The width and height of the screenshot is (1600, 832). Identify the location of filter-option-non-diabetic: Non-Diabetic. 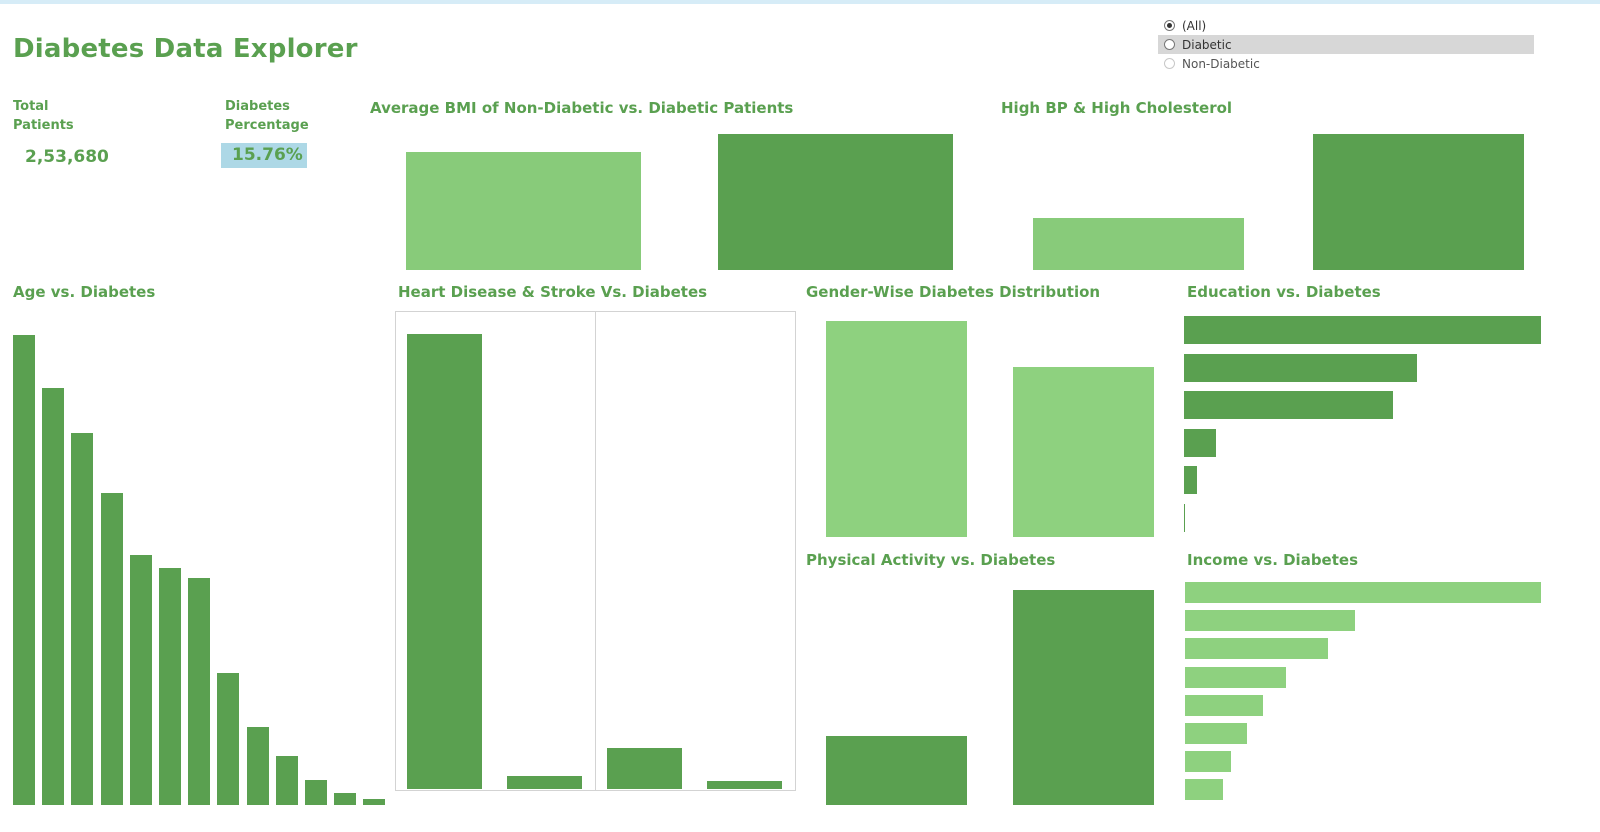
(1346, 63).